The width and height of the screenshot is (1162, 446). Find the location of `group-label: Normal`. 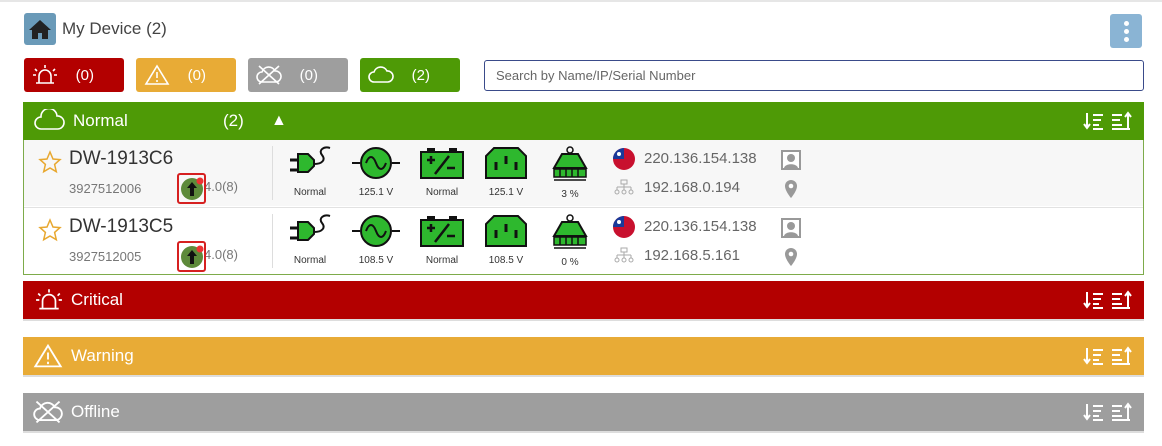

group-label: Normal is located at coordinates (100, 120).